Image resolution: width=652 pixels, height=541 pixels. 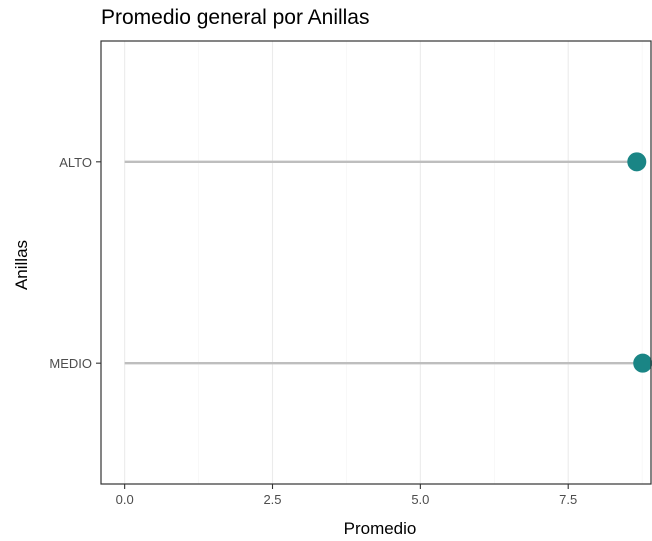 I want to click on x-tick-label: 7.5, so click(x=568, y=499).